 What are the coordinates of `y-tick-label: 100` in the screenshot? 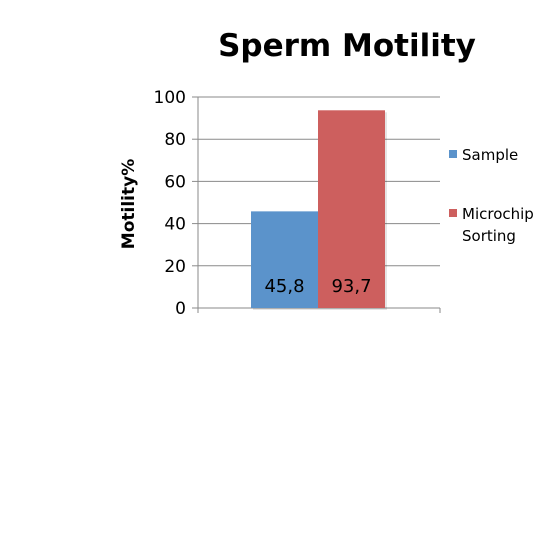 It's located at (170, 98).